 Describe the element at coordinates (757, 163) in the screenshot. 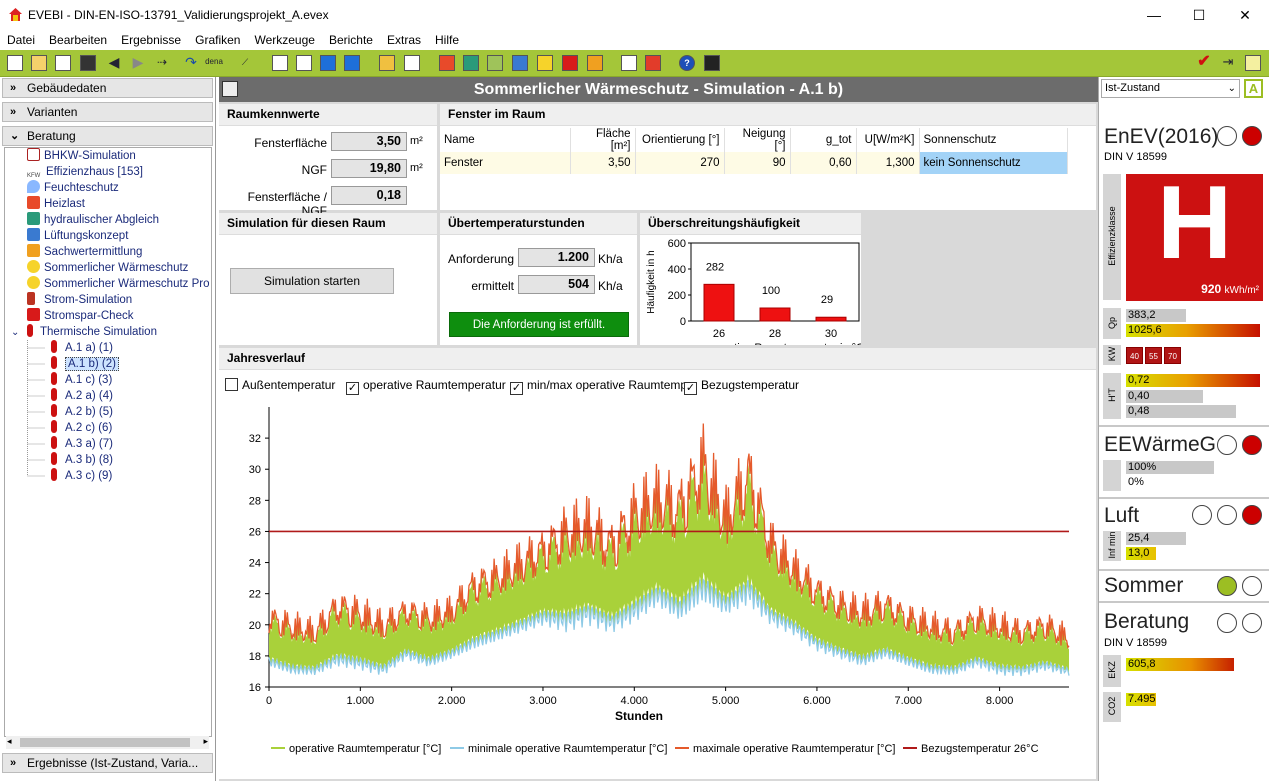

I see `cell: 90` at that location.